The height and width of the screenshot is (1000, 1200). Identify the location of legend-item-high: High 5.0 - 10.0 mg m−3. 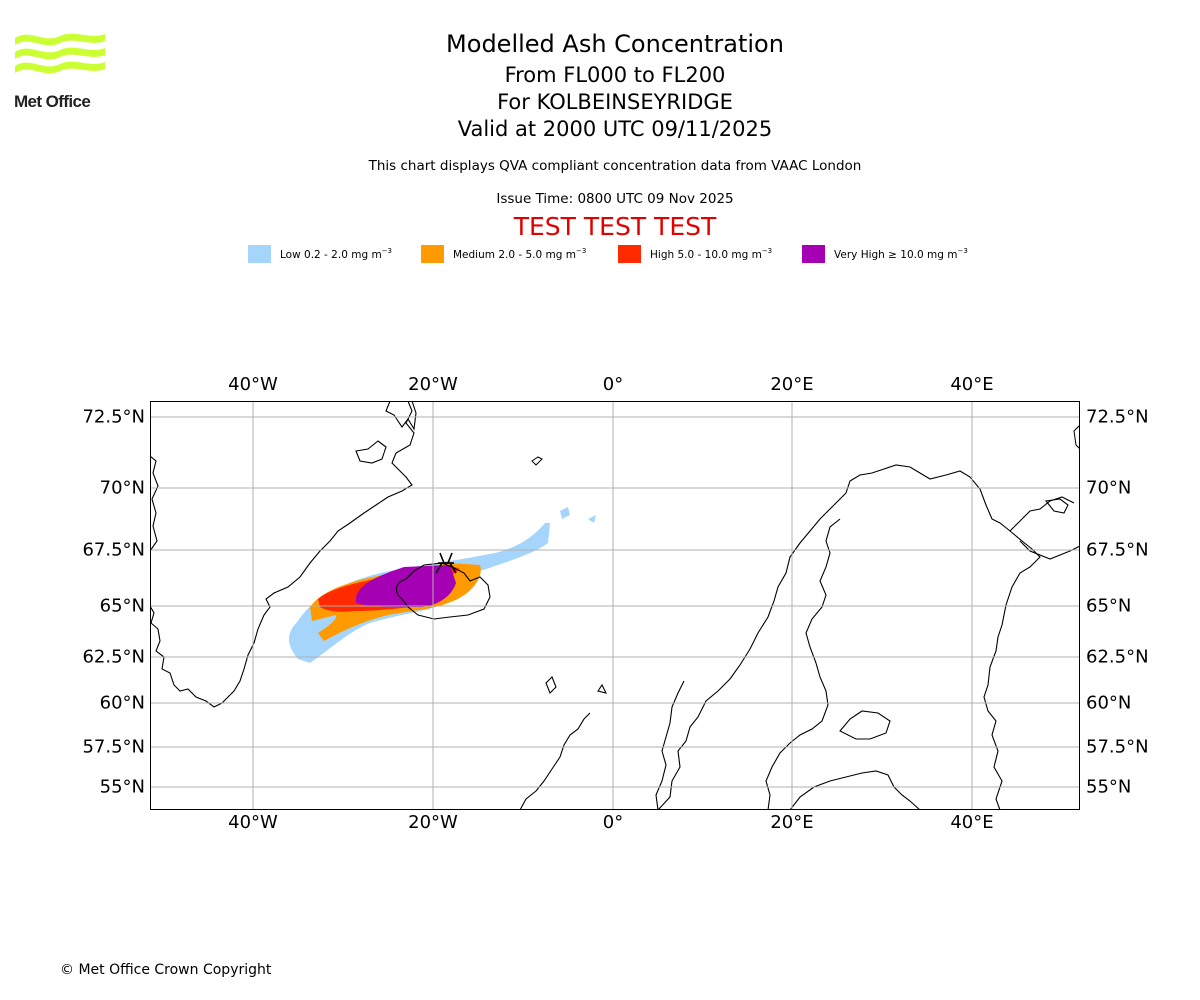
(695, 254).